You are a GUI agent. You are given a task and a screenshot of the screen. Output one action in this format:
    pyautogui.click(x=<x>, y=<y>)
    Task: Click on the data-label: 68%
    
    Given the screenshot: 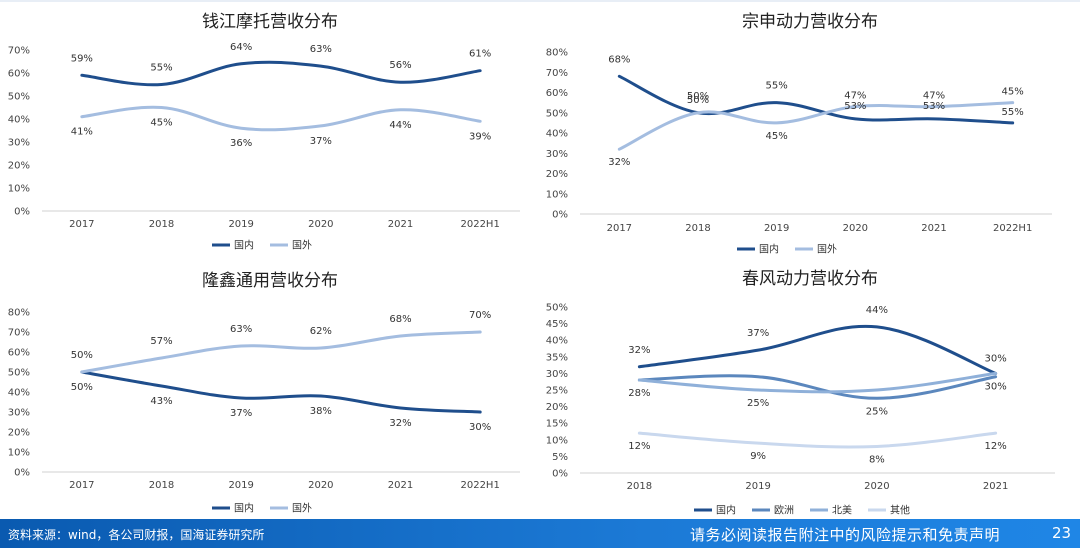 What is the action you would take?
    pyautogui.click(x=619, y=59)
    